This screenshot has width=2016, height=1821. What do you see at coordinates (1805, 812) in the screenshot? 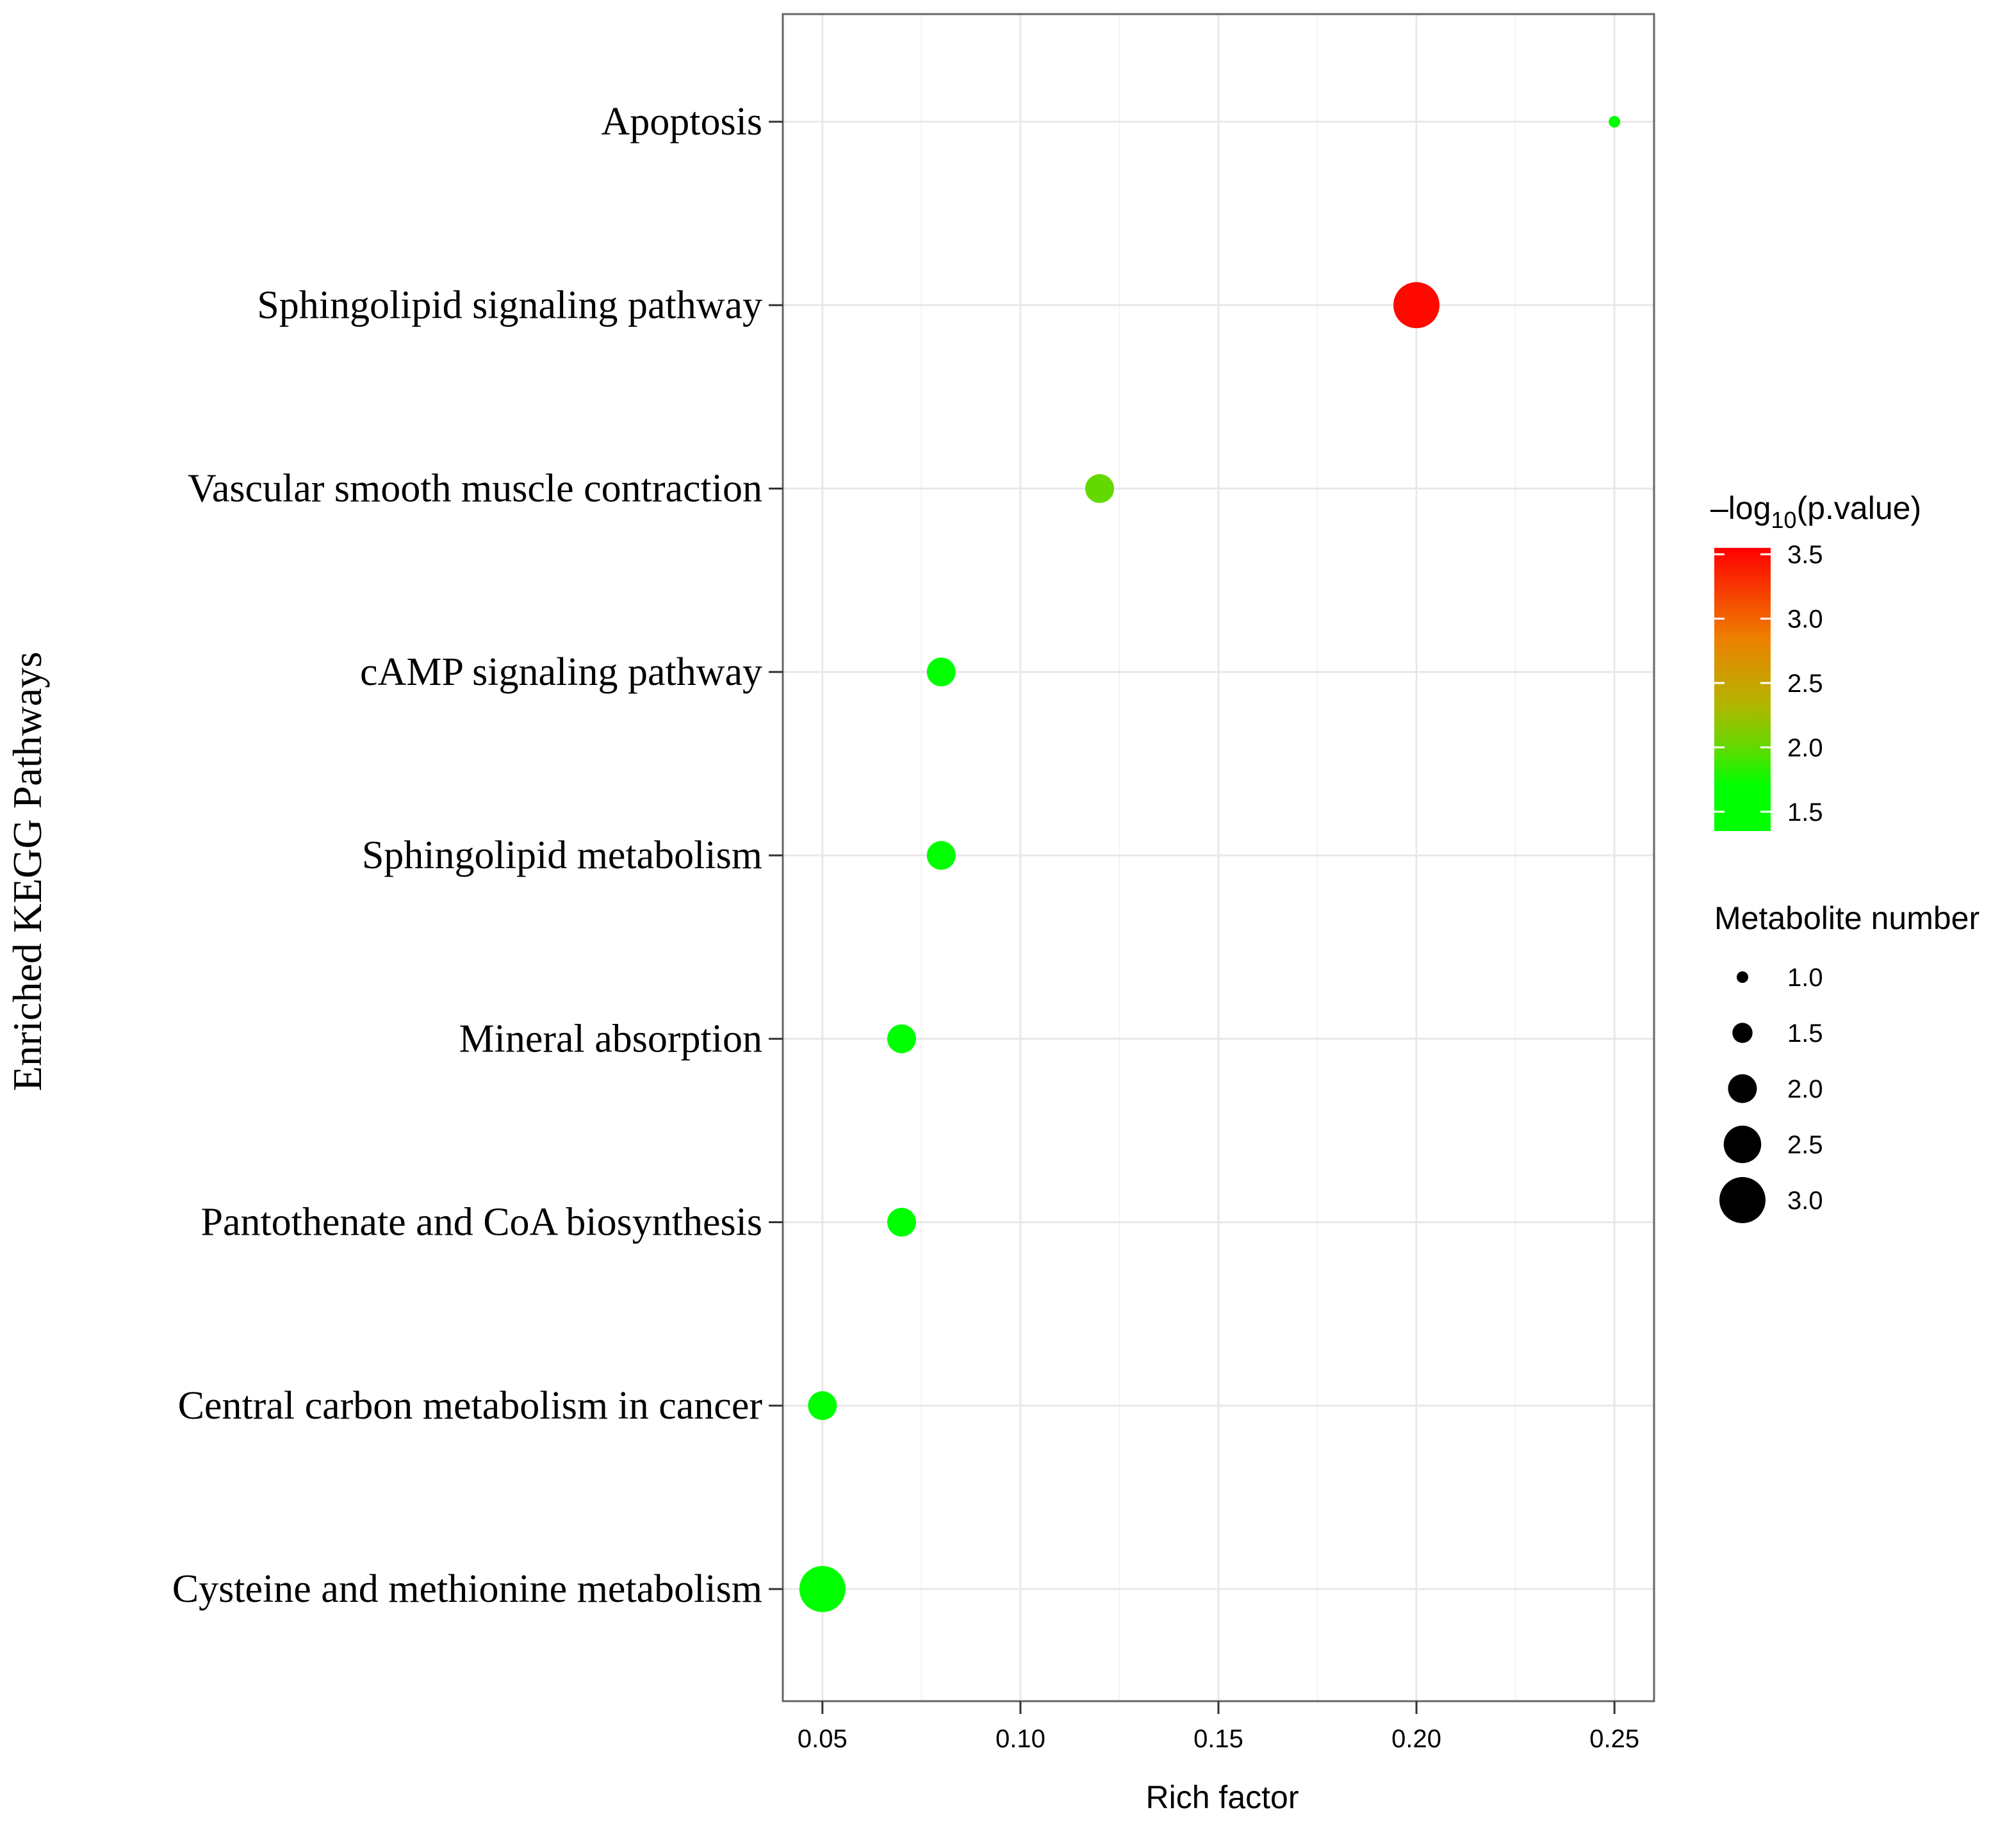
I see `color-legend-label: 1.5` at bounding box center [1805, 812].